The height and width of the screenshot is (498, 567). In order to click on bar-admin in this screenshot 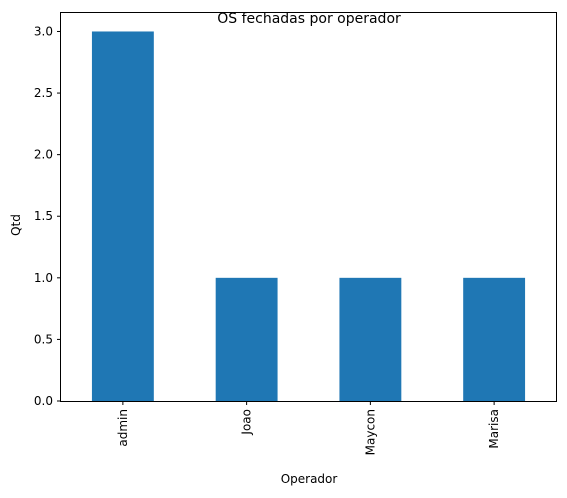, I will do `click(123, 216)`.